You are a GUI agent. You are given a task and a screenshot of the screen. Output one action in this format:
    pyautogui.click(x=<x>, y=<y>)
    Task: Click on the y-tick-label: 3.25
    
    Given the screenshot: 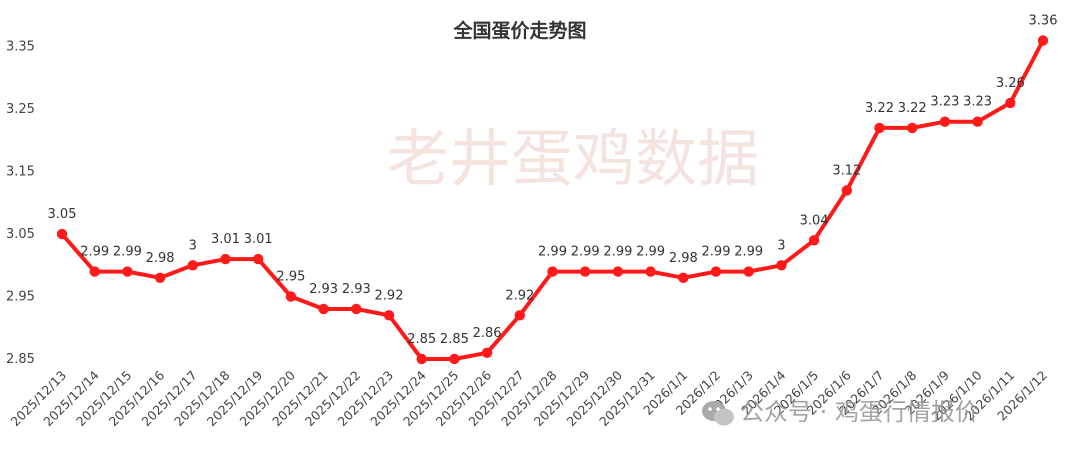 What is the action you would take?
    pyautogui.click(x=20, y=109)
    